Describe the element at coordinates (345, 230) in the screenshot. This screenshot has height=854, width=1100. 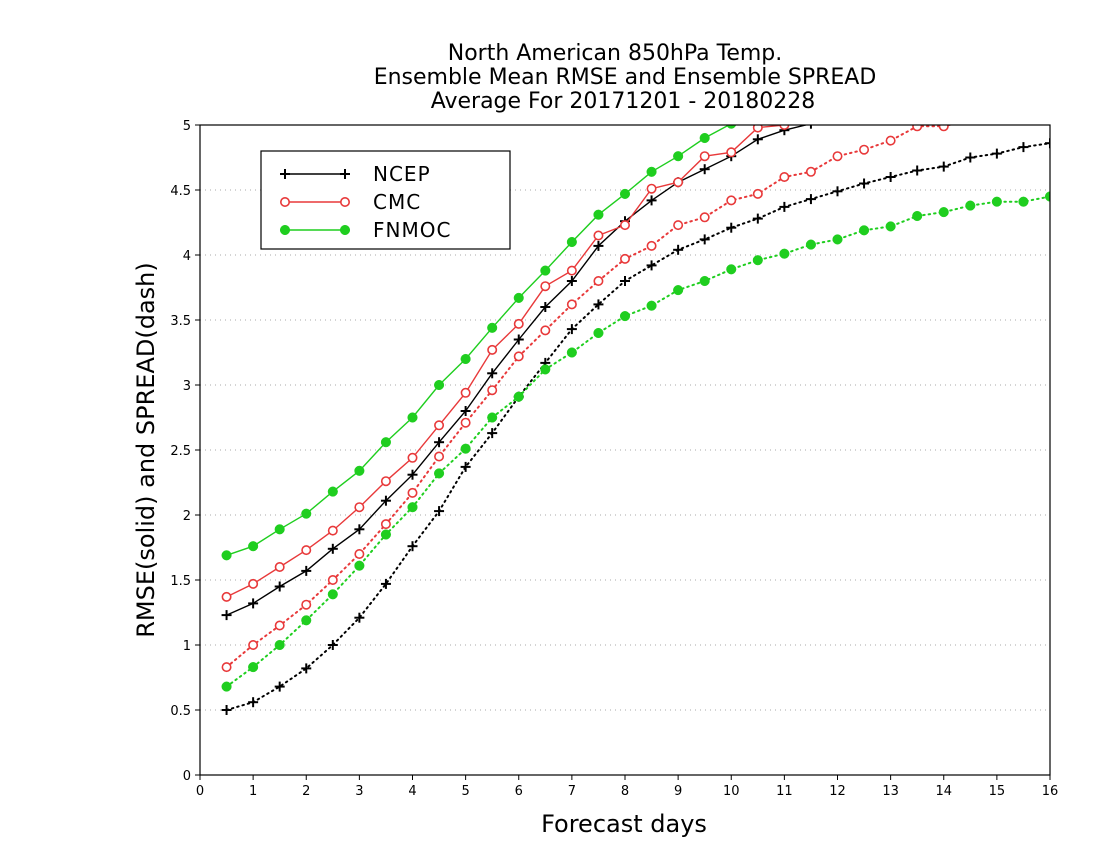
I see `legend-marker-end` at that location.